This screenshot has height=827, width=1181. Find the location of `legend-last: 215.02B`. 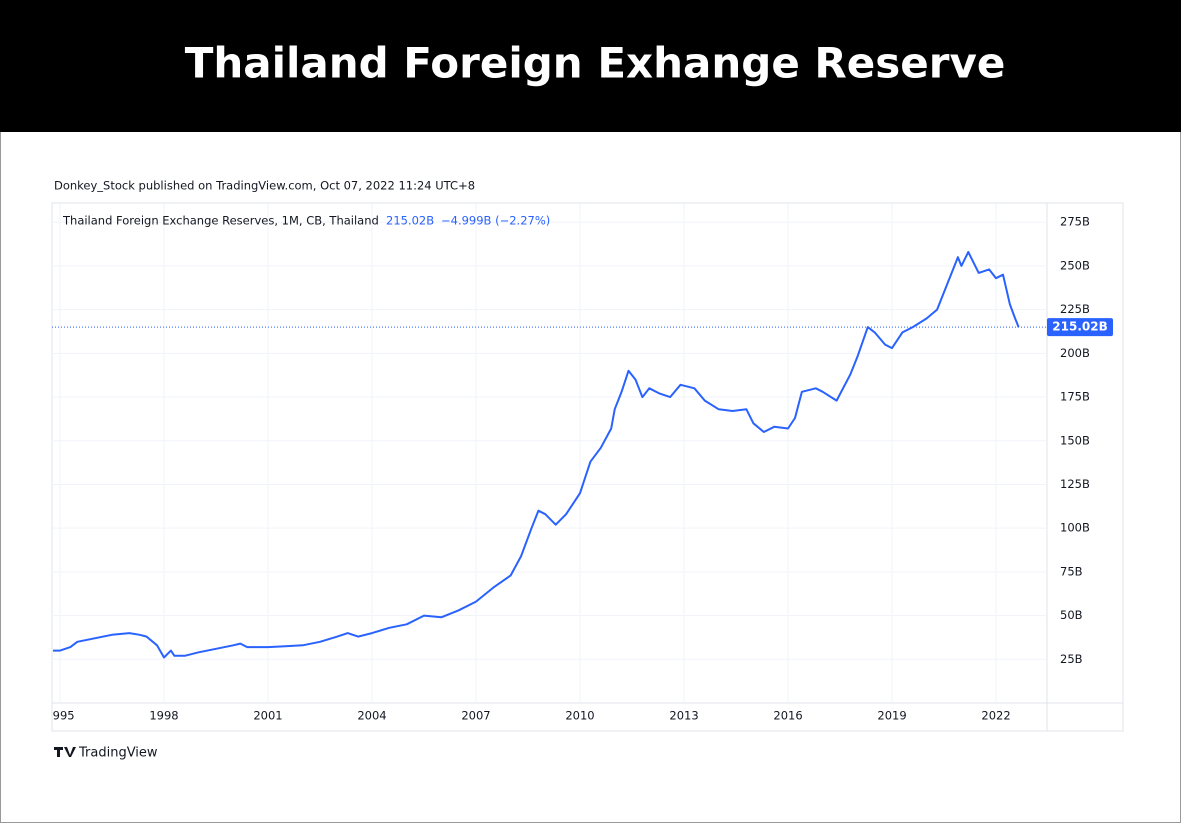

legend-last: 215.02B is located at coordinates (410, 221).